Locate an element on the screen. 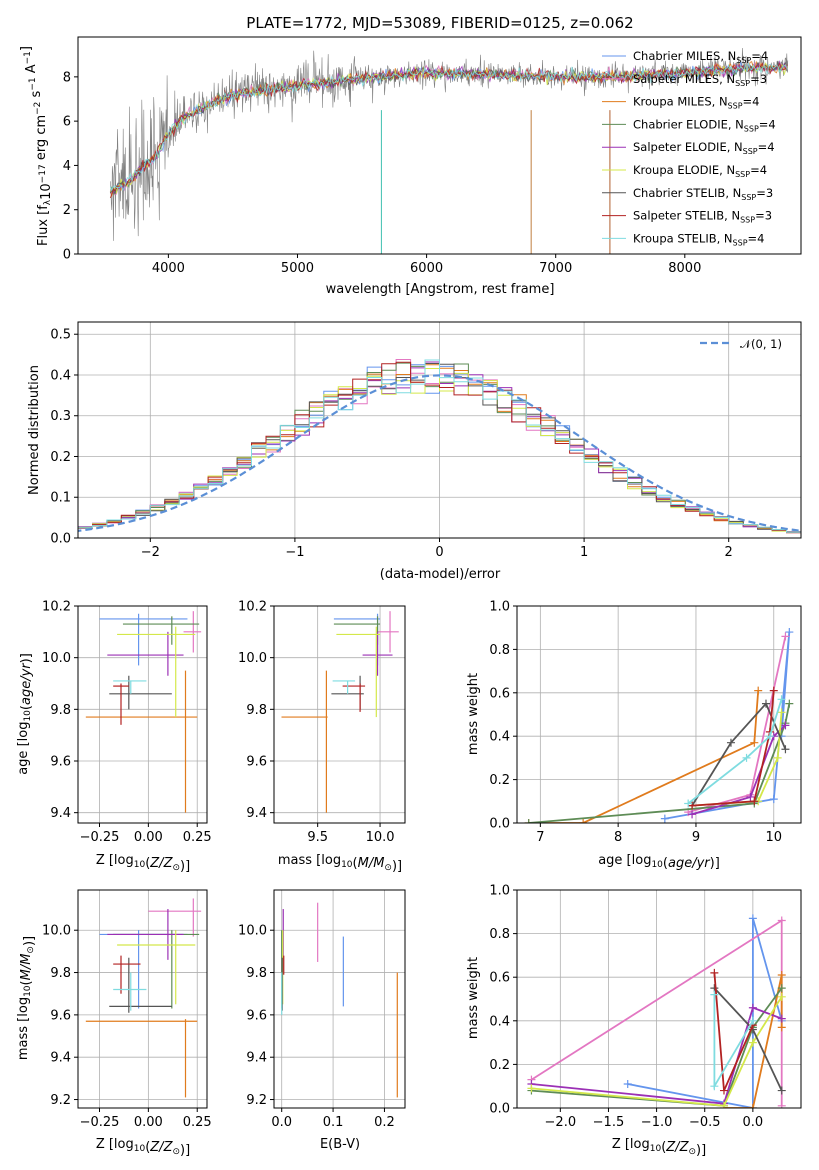  legend-entry-7: Salpeter STELIB, NSSP=3 is located at coordinates (702, 217).